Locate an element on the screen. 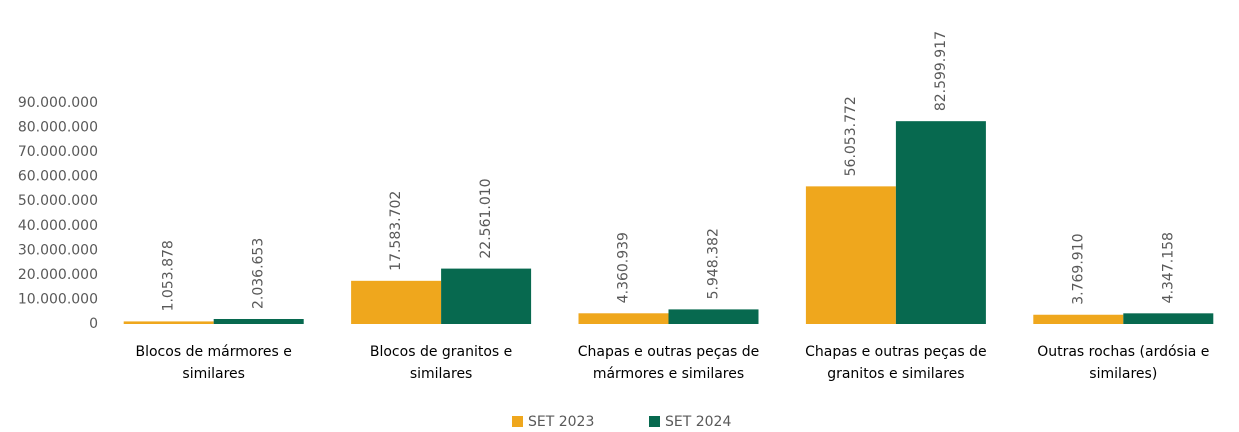 This screenshot has width=1239, height=432. value-label: 4.360.939 is located at coordinates (624, 267).